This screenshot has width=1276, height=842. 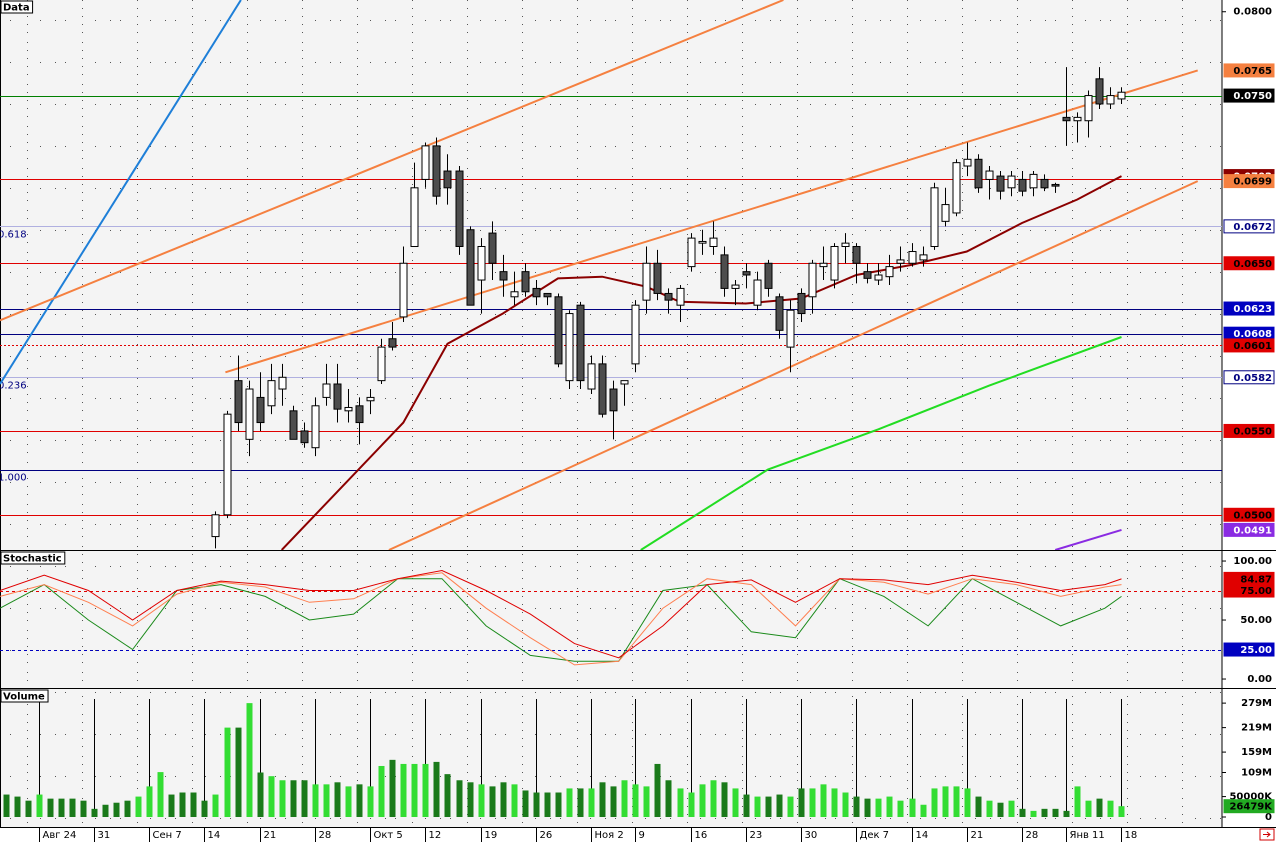 I want to click on panel-title-group: Stochastic, so click(x=33, y=558).